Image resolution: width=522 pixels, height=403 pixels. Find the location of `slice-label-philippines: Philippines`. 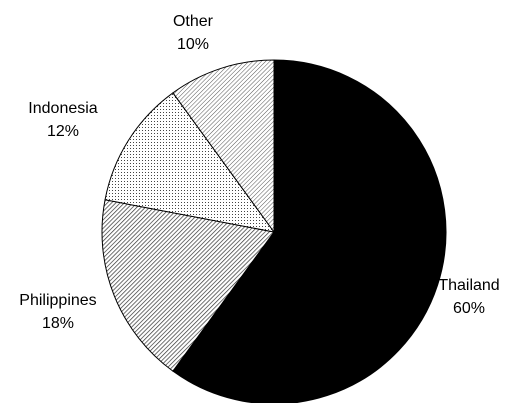

slice-label-philippines: Philippines is located at coordinates (57, 300).